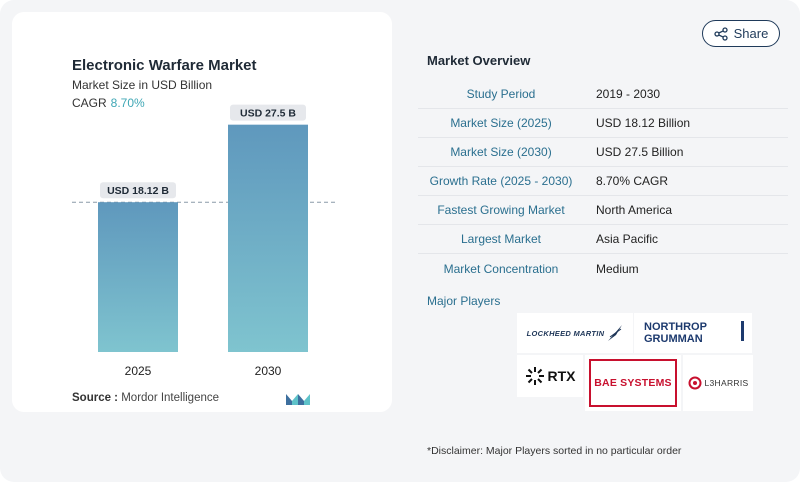  What do you see at coordinates (501, 239) in the screenshot?
I see `overview-row-label: Largest Market` at bounding box center [501, 239].